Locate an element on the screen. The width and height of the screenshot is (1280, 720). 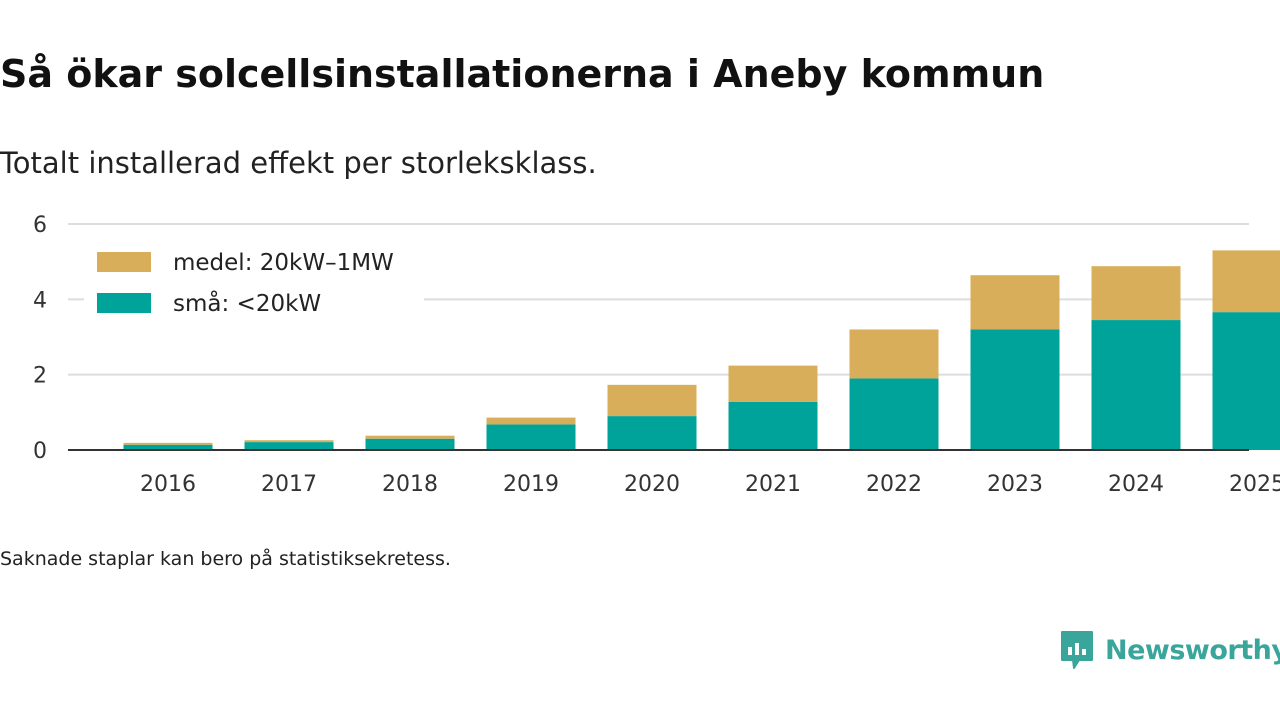
x-tick-label-2019: 2019 is located at coordinates (531, 484).